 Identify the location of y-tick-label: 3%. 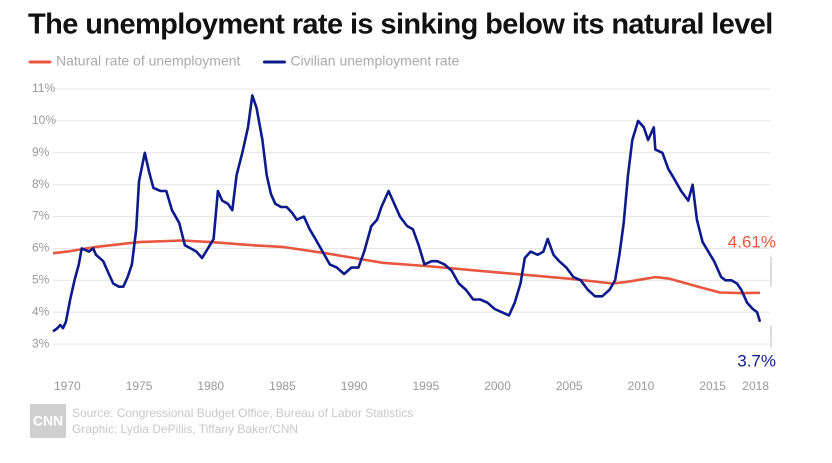
(41, 343).